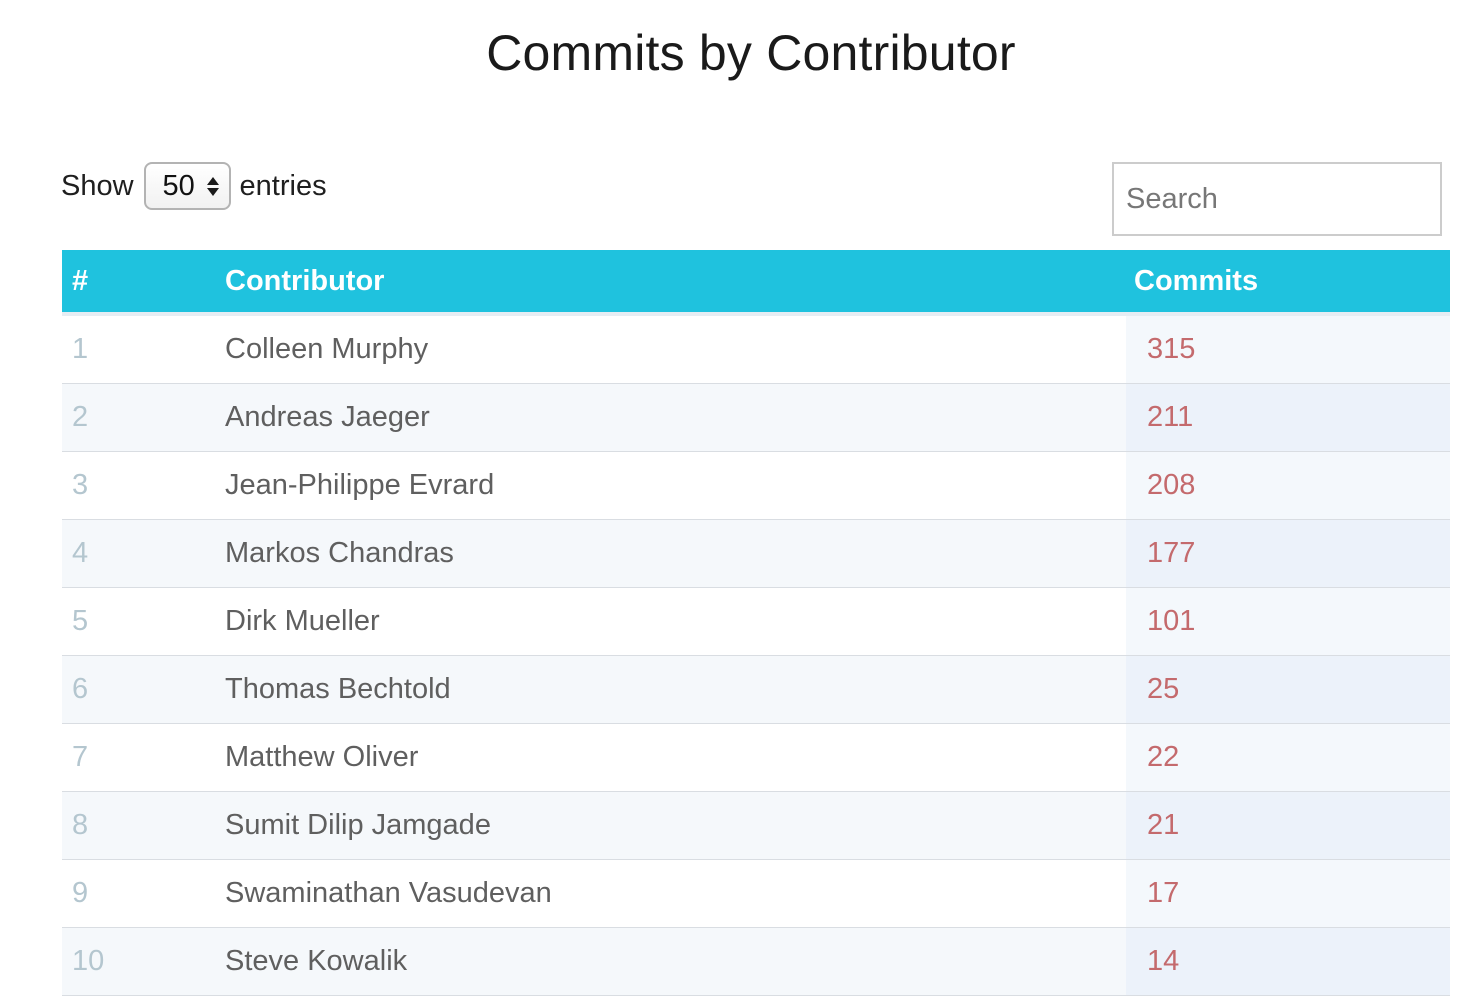  I want to click on rank-cell: 6, so click(138, 689).